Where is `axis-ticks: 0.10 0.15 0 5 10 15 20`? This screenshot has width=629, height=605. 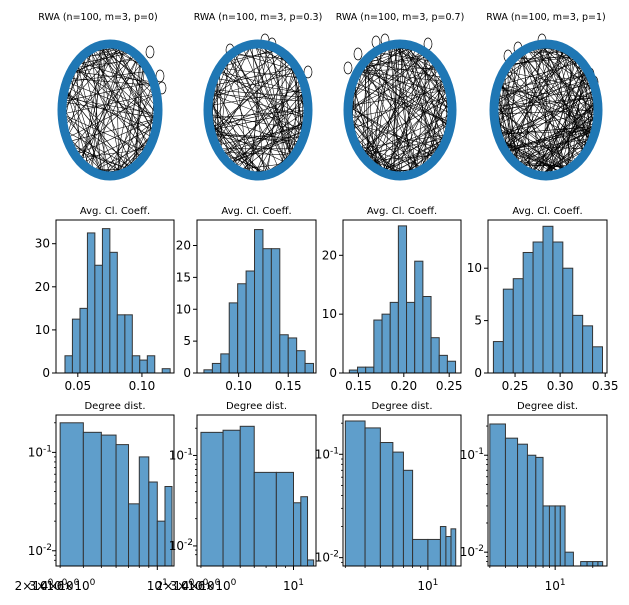
axis-ticks: 0.10 0.15 0 5 10 15 20 is located at coordinates (239, 316).